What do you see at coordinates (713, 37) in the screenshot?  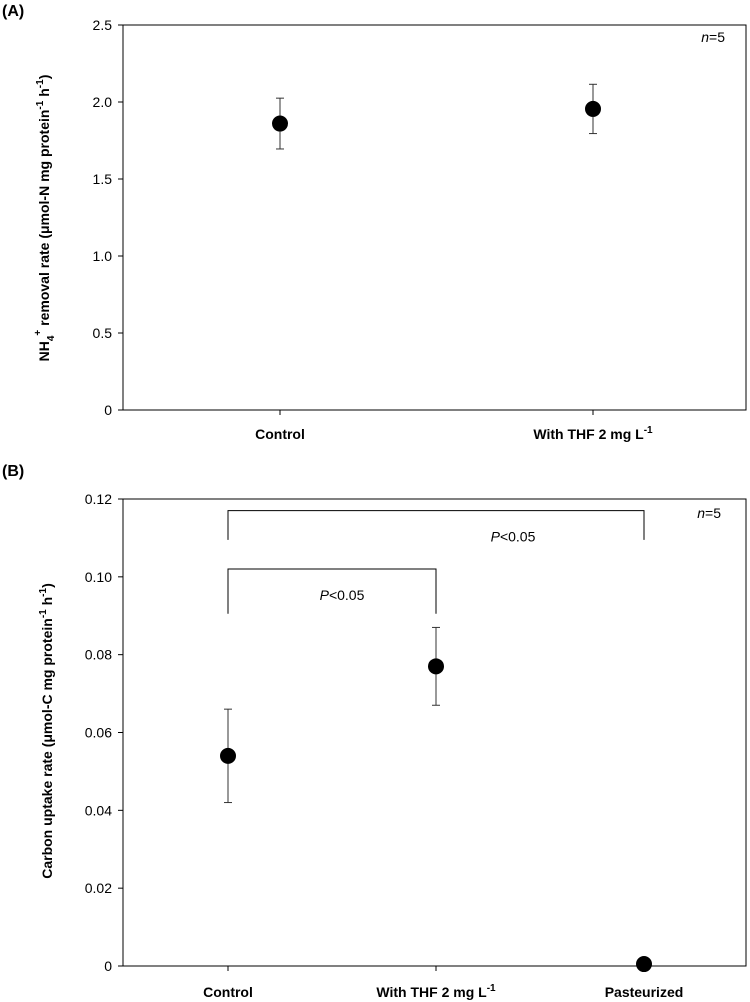 I see `panel-a-n-note: n=5` at bounding box center [713, 37].